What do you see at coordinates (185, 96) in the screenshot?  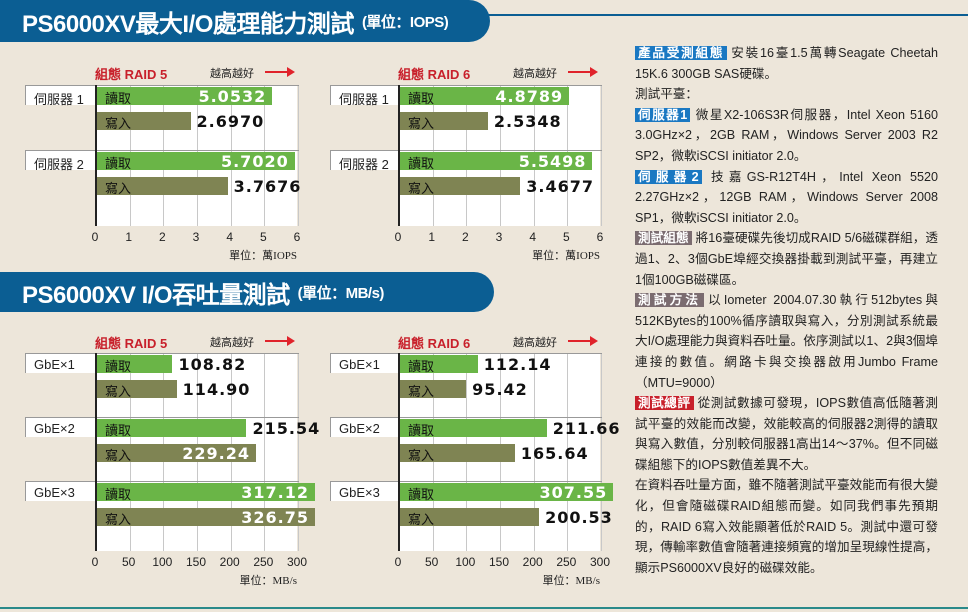 I see `bar-read: 讀取 5.0532` at bounding box center [185, 96].